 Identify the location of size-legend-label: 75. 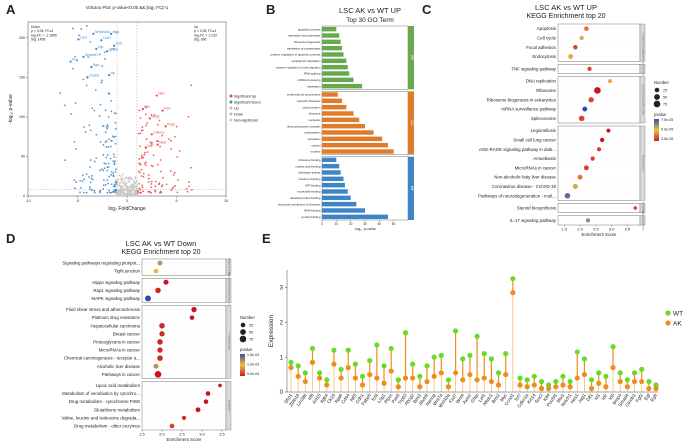
(251, 340).